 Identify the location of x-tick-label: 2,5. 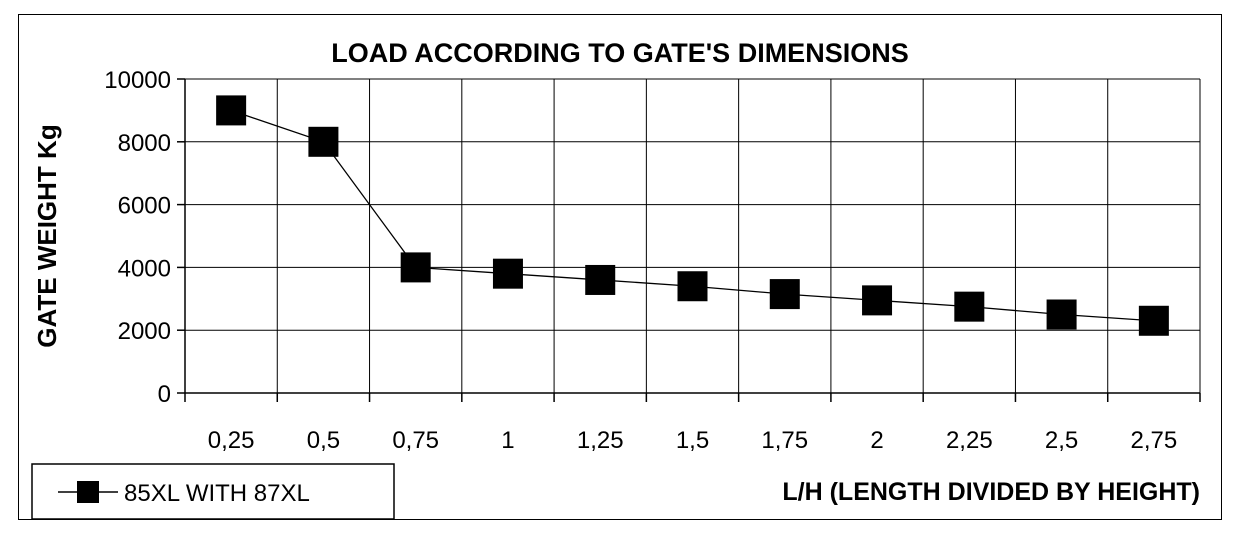
(1061, 440).